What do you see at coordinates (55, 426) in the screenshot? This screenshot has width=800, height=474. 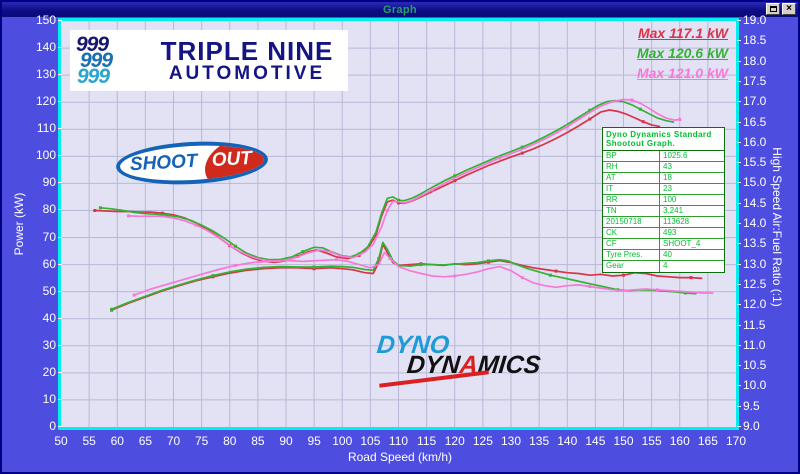 I see `left-tick-0: 0` at bounding box center [55, 426].